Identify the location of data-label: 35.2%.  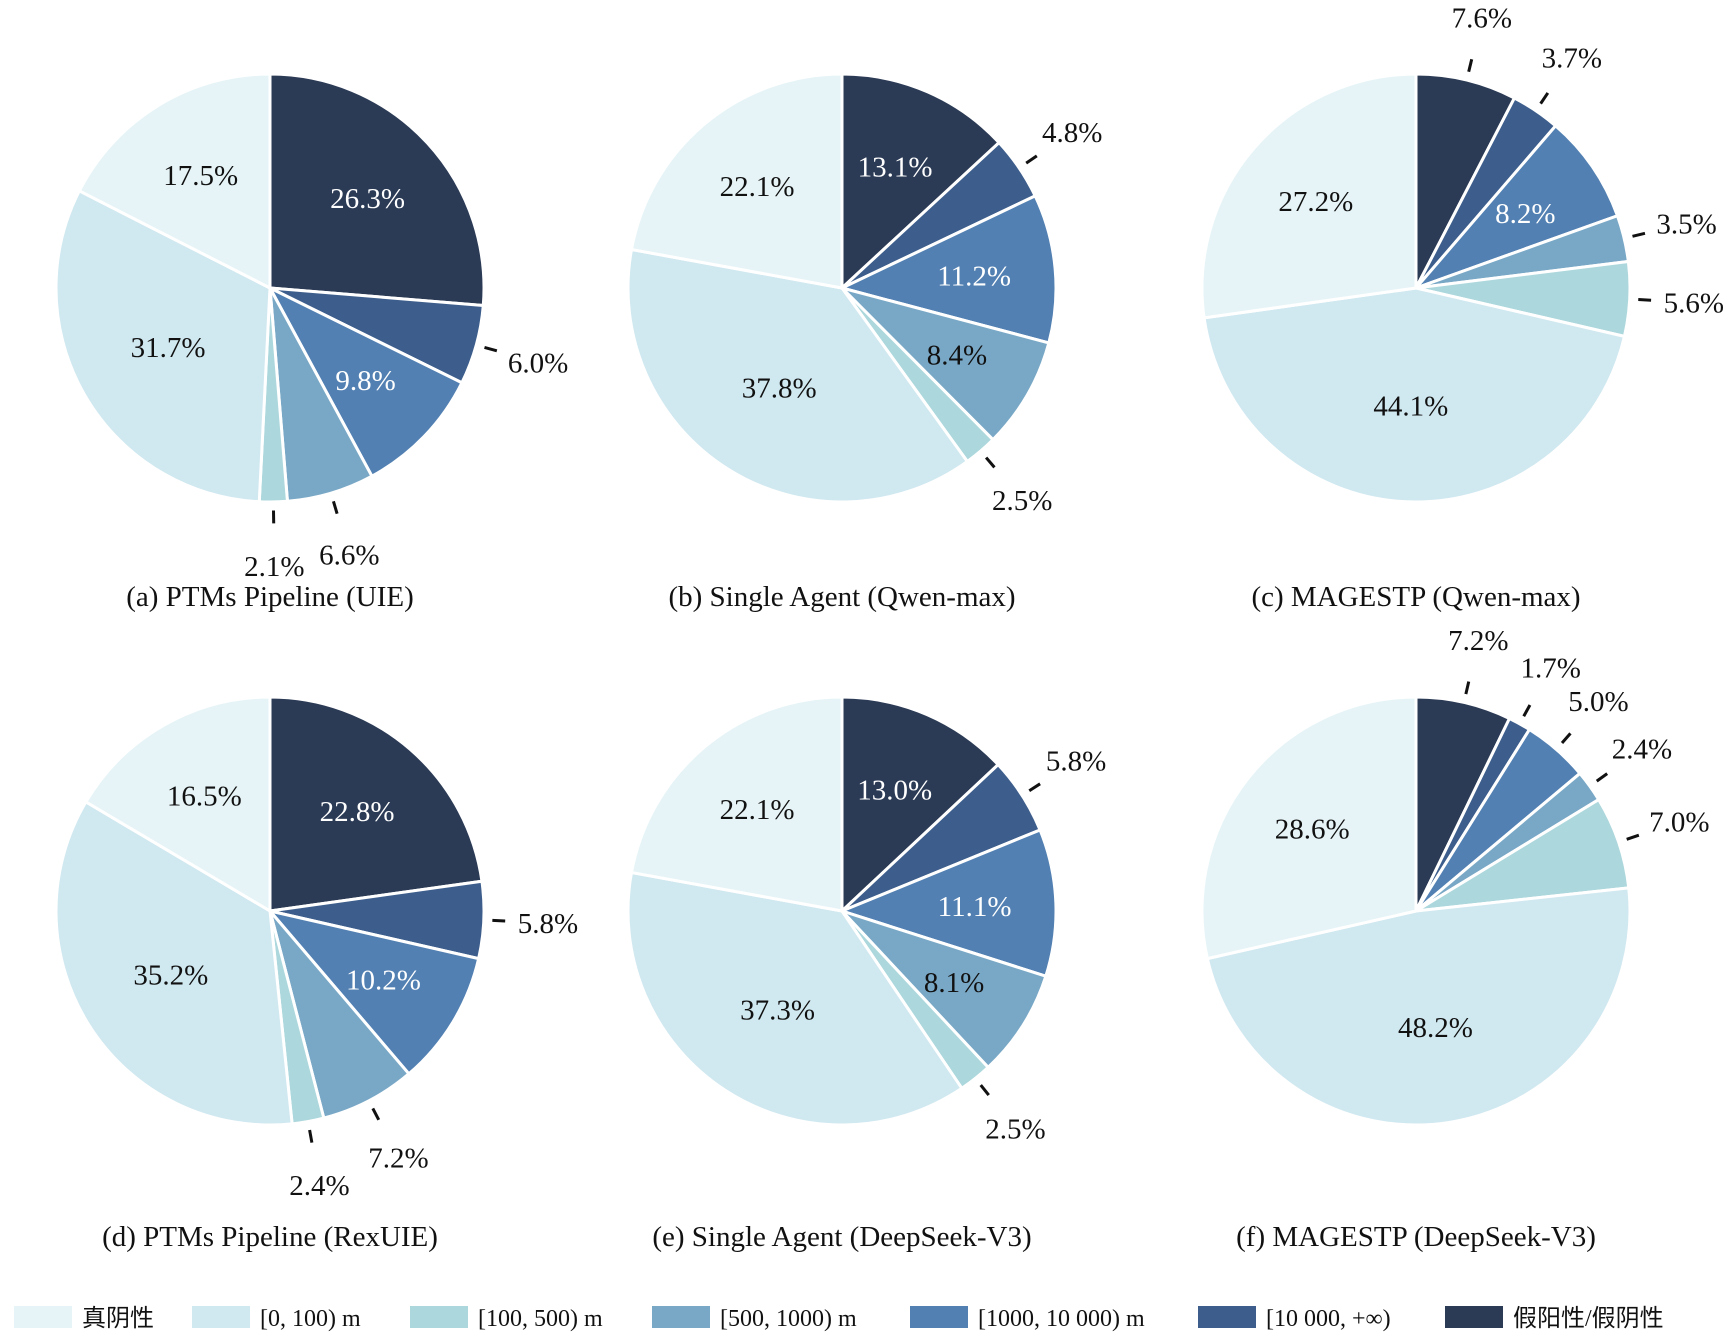
(170, 975).